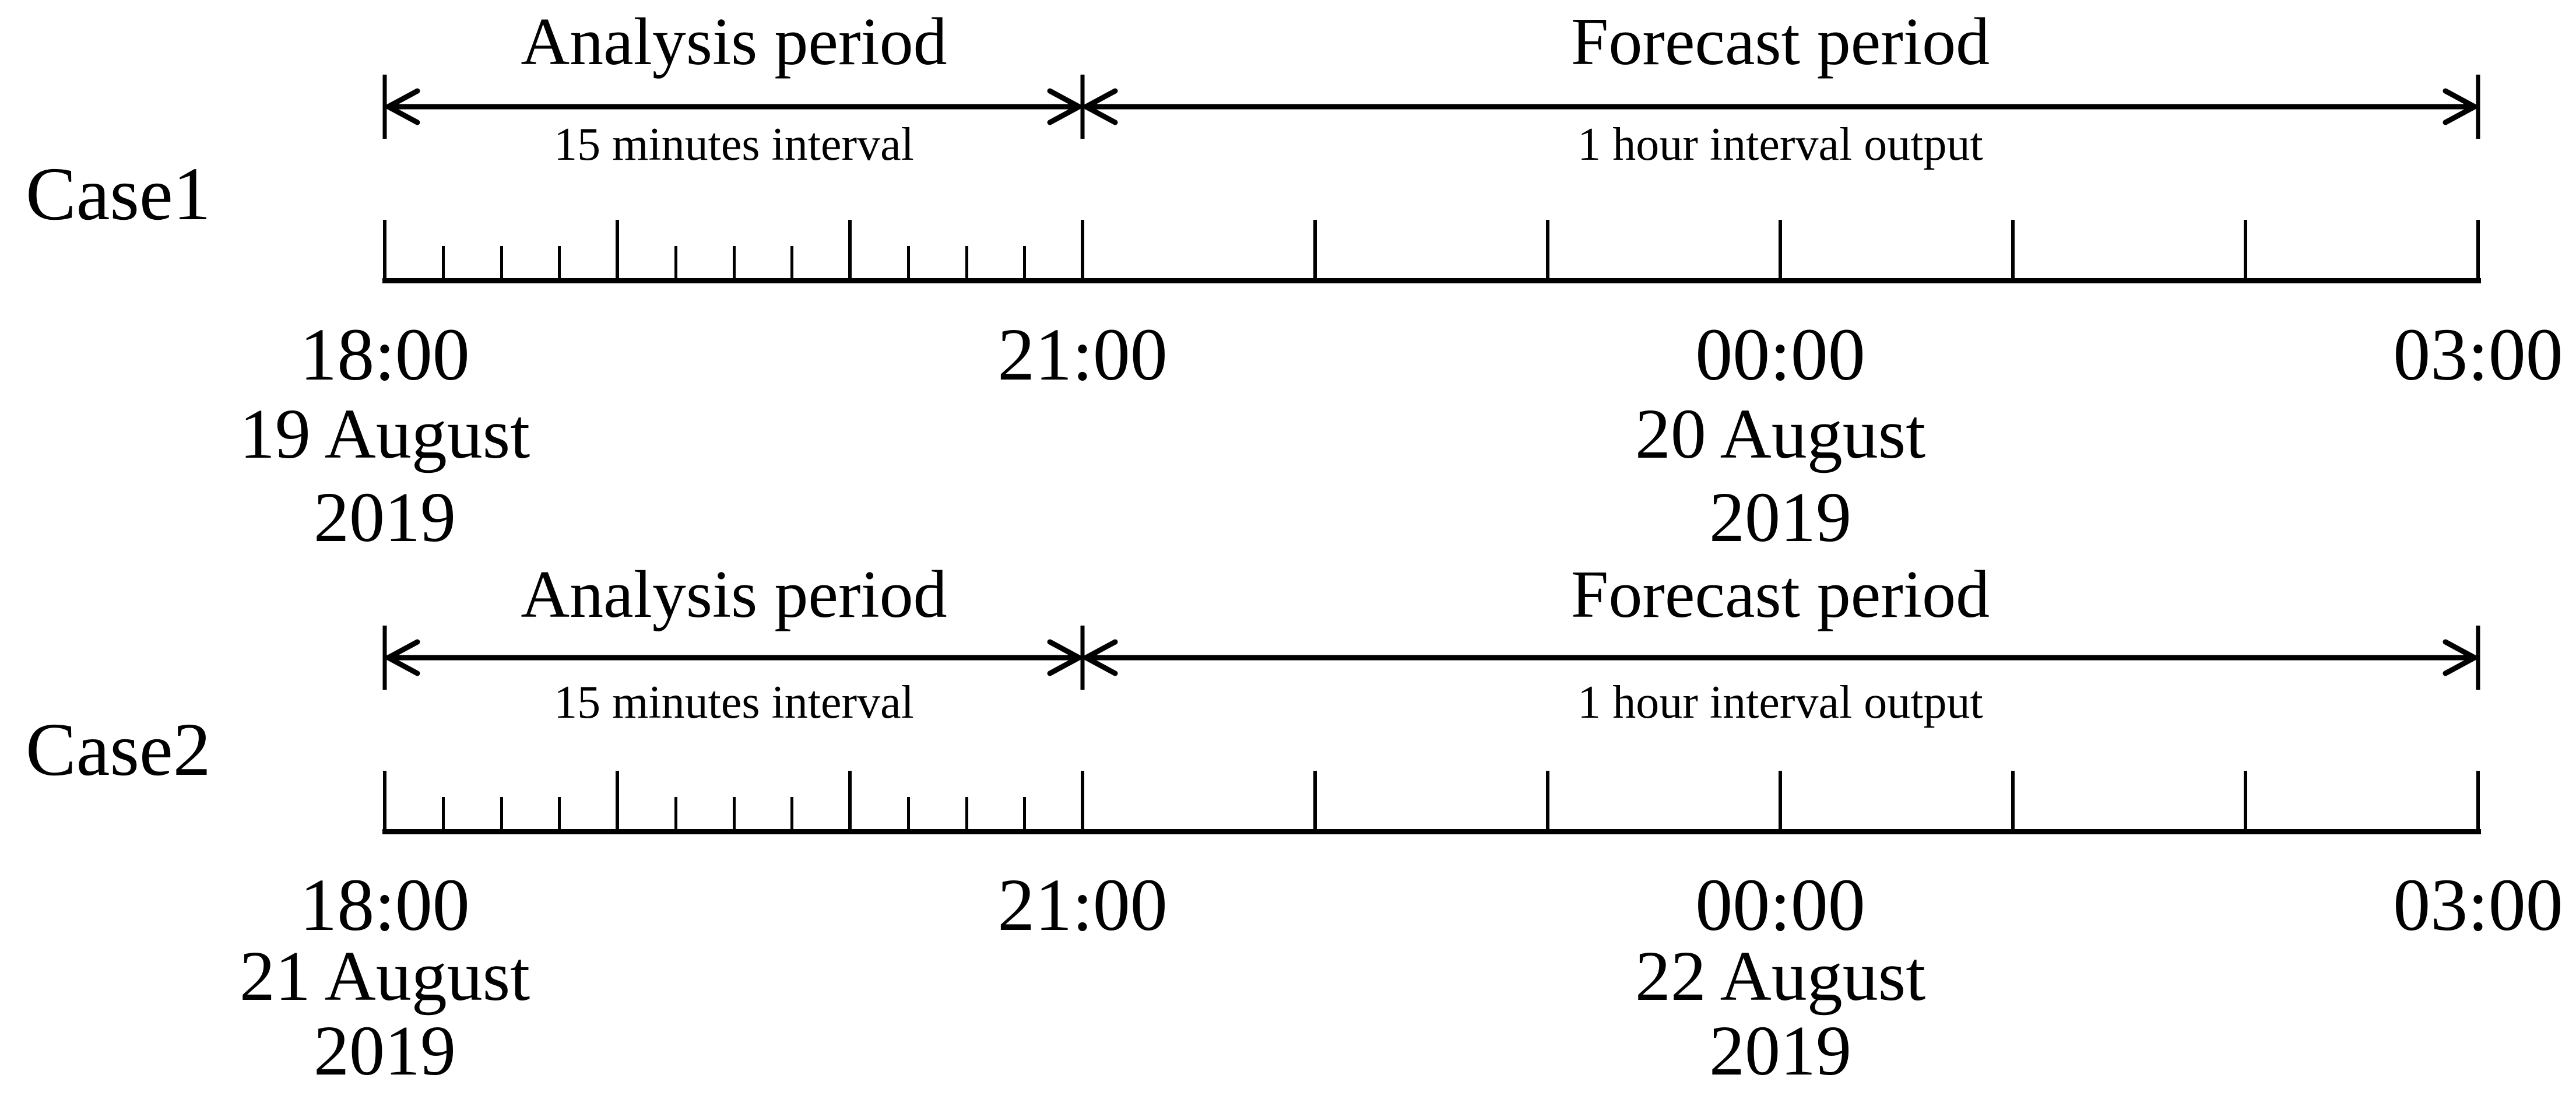 This screenshot has width=2576, height=1106. I want to click on case2-dimension-arrows, so click(1431, 658).